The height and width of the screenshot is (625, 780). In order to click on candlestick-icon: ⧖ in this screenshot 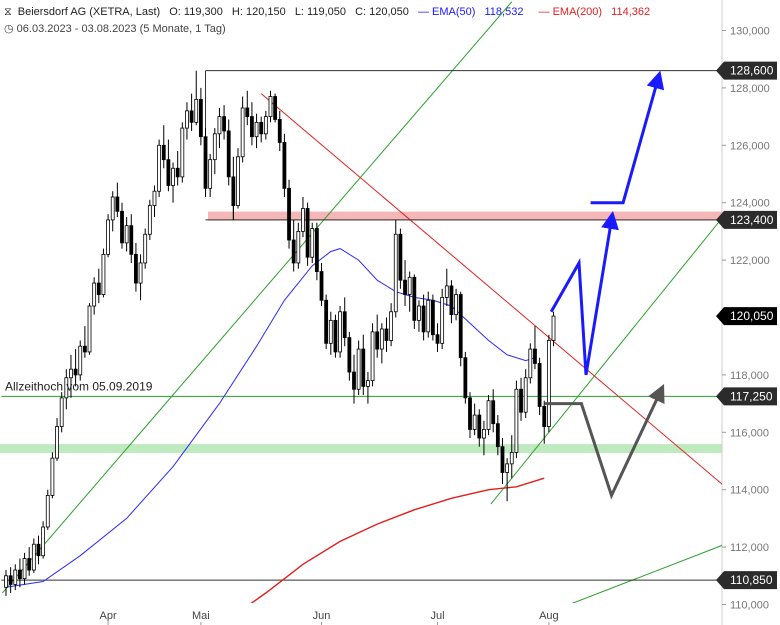, I will do `click(8, 12)`.